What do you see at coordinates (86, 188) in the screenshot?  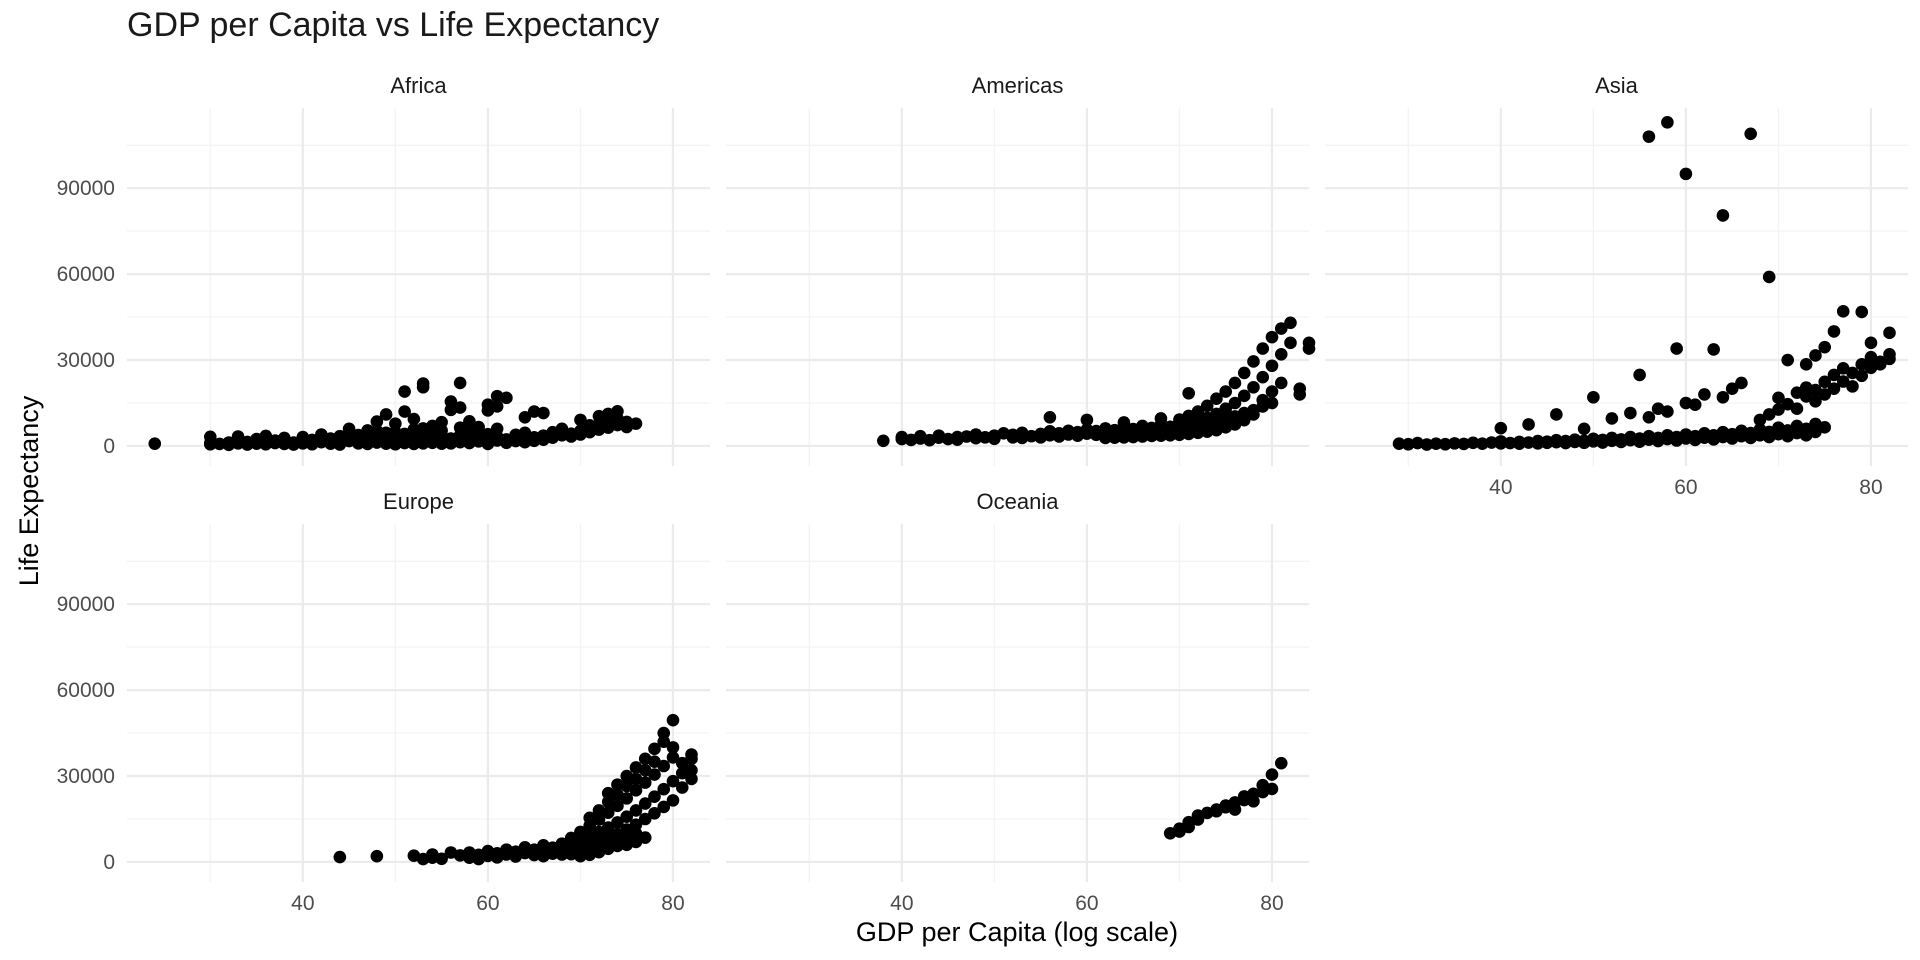 I see `y-tick-label: 90000` at bounding box center [86, 188].